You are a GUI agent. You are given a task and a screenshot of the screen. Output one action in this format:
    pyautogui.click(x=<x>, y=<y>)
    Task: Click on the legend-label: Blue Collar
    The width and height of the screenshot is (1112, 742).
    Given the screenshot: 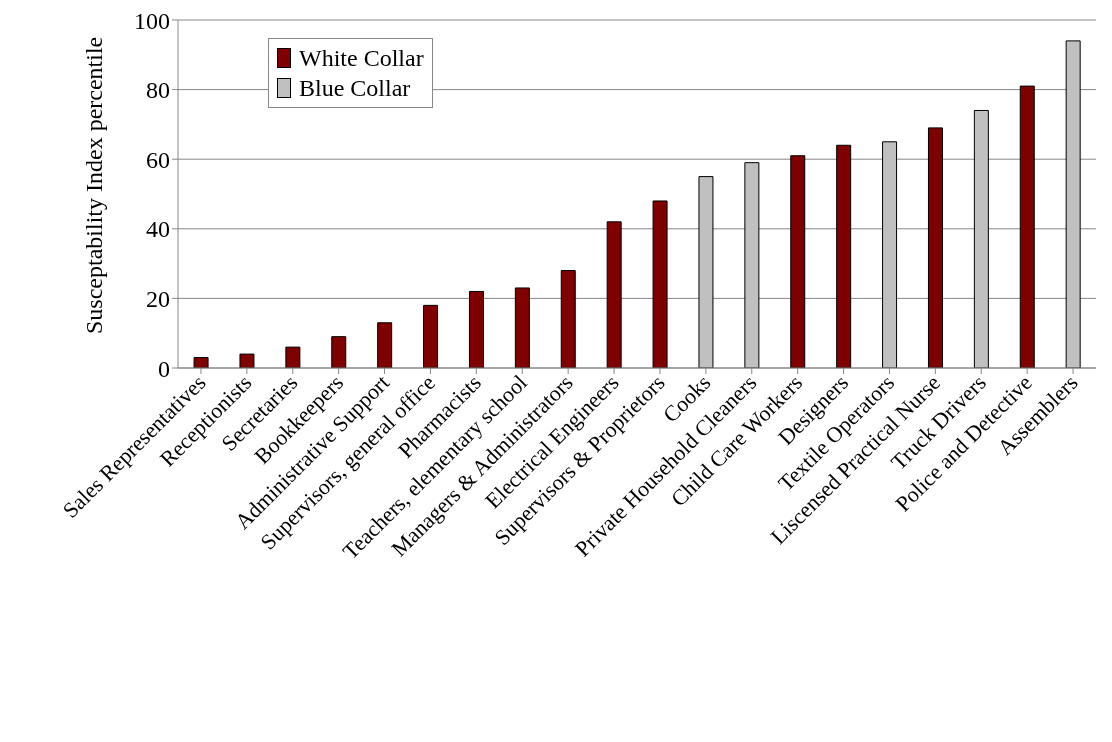 What is the action you would take?
    pyautogui.click(x=355, y=88)
    